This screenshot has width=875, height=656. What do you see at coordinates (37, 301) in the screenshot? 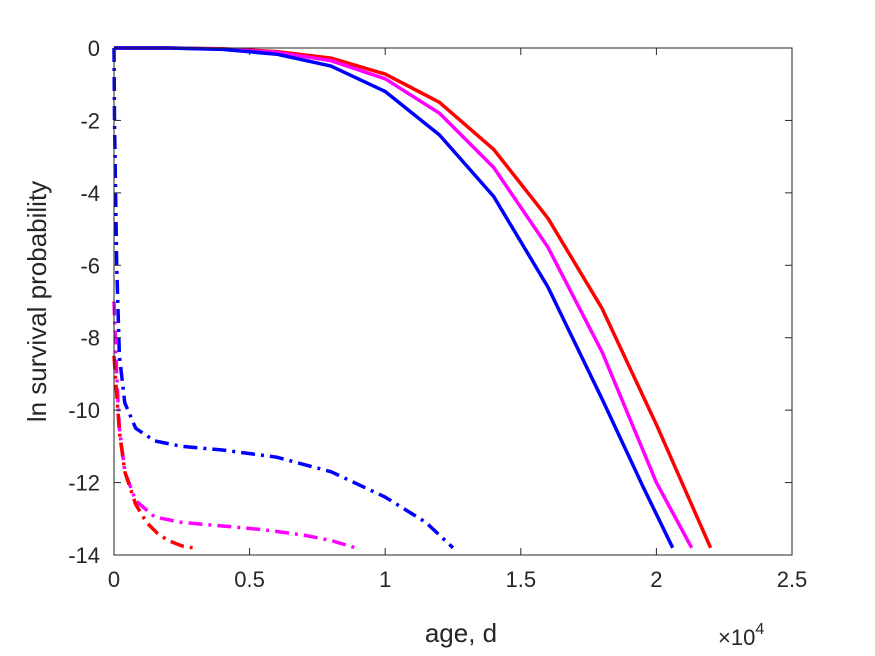
I see `y-axis-label: ln survival probability` at bounding box center [37, 301].